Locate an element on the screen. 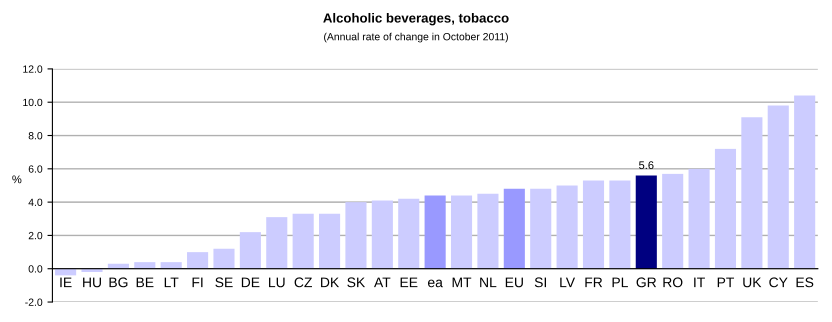  x-tick-label: BE is located at coordinates (145, 283).